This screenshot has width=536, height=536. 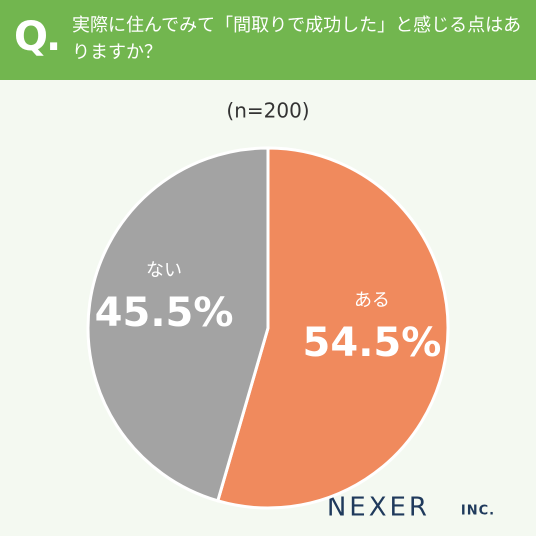 I want to click on chart-subtitle: (n=200), so click(x=267, y=111).